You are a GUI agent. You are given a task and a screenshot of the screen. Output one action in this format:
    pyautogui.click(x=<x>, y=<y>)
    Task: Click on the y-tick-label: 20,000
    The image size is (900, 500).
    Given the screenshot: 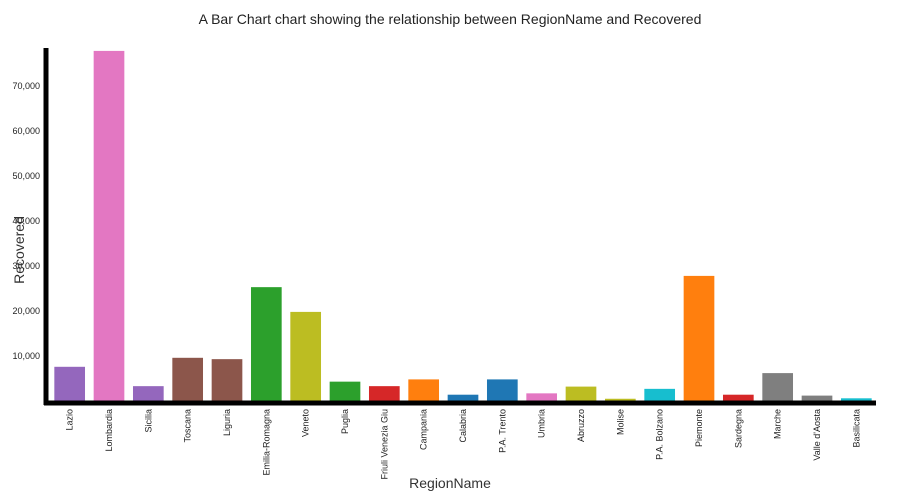 What is the action you would take?
    pyautogui.click(x=26, y=311)
    